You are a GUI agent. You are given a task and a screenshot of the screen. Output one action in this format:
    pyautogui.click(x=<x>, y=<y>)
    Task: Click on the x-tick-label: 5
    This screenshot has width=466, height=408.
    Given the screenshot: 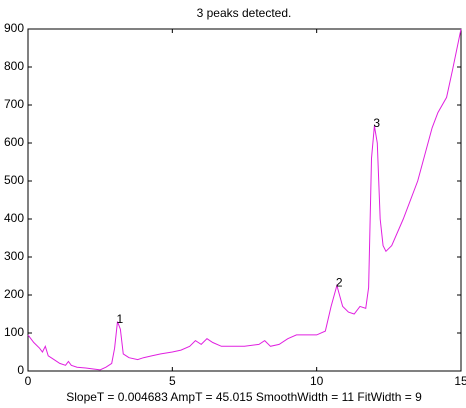 What is the action you would take?
    pyautogui.click(x=172, y=381)
    